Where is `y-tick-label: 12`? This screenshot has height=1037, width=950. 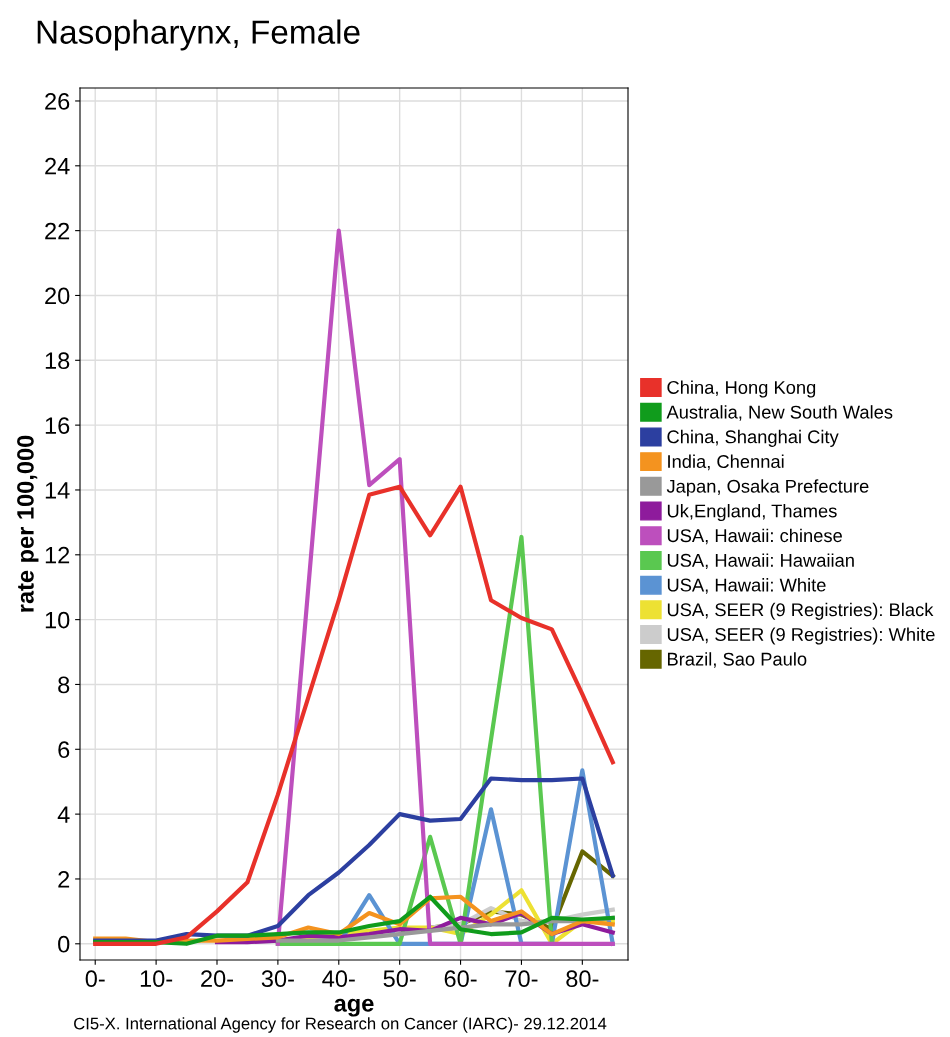
y-tick-label: 12 is located at coordinates (57, 555).